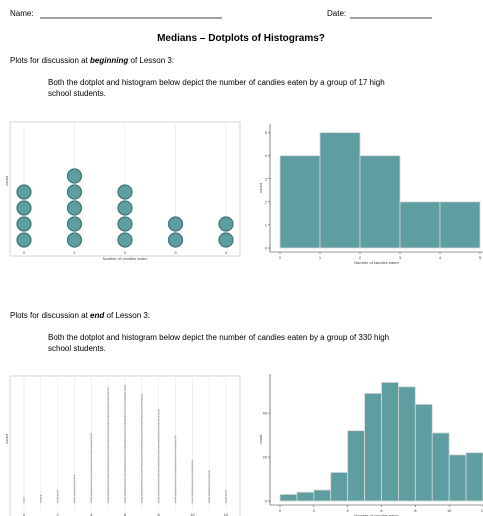 Image resolution: width=483 pixels, height=516 pixels. What do you see at coordinates (91, 514) in the screenshot?
I see `x-tick-label: 4` at bounding box center [91, 514].